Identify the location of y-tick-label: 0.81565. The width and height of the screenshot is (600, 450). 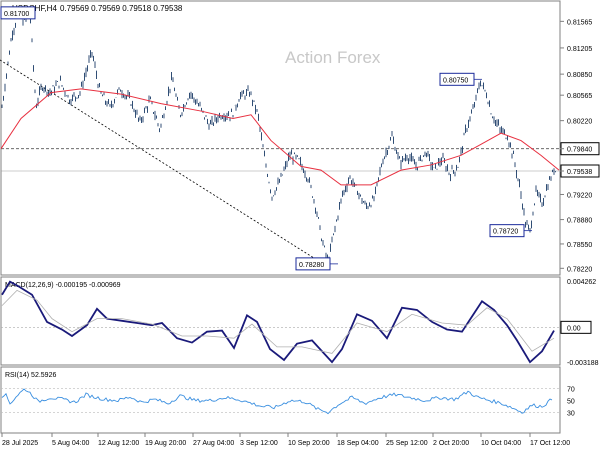
(579, 22).